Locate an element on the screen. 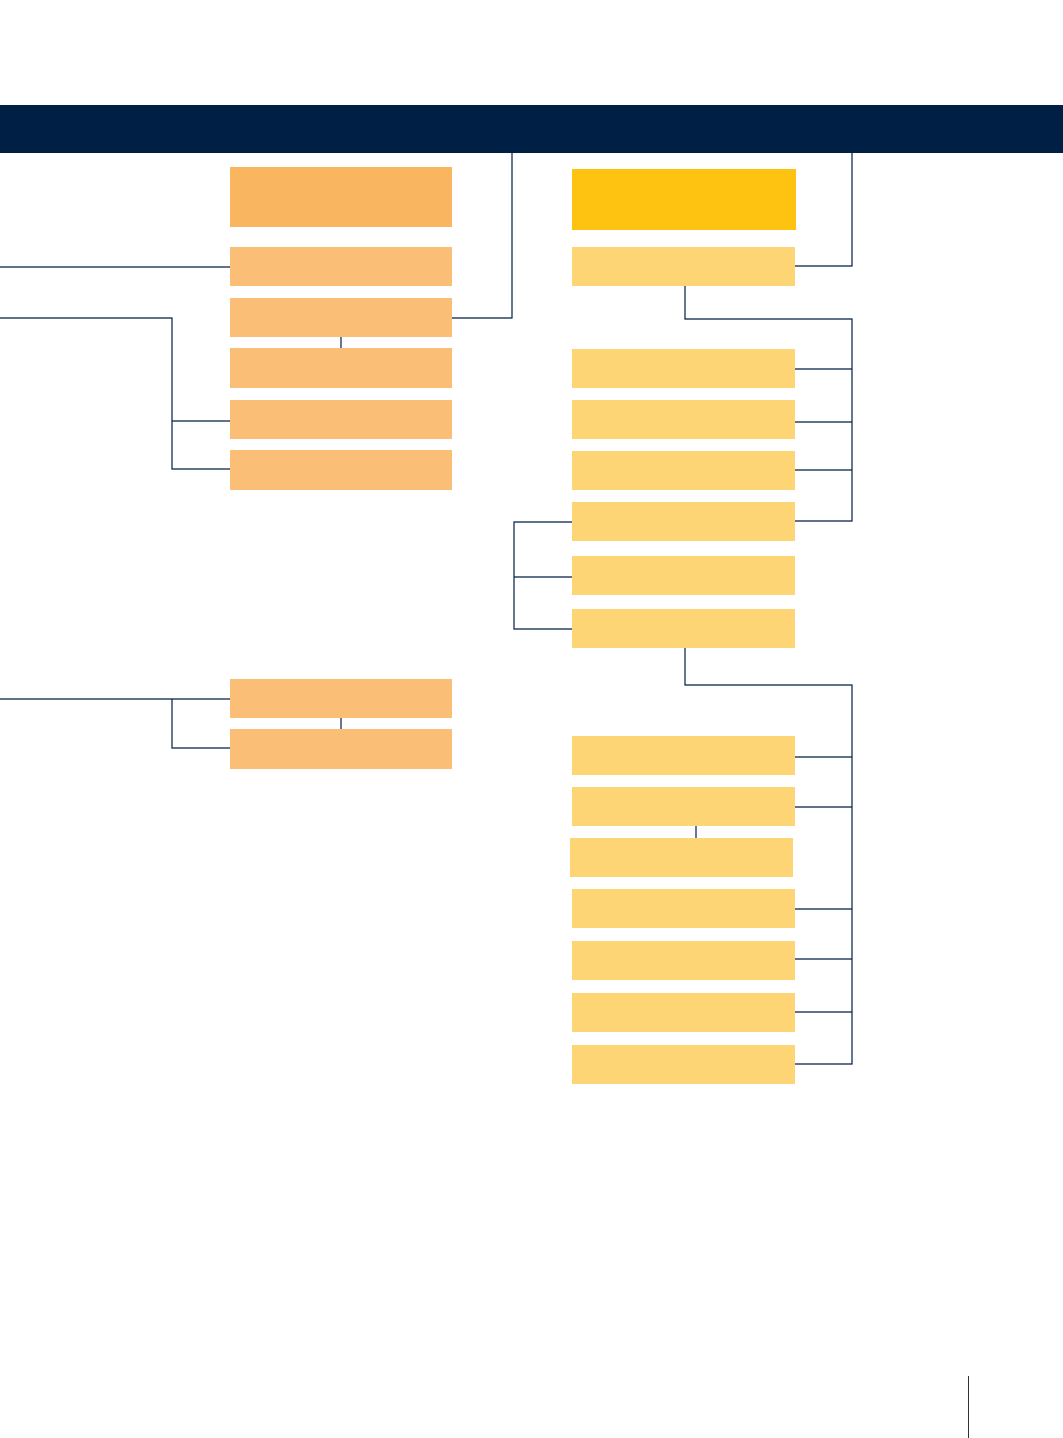 This screenshot has height=1438, width=1063. connector-header-left is located at coordinates (482, 236).